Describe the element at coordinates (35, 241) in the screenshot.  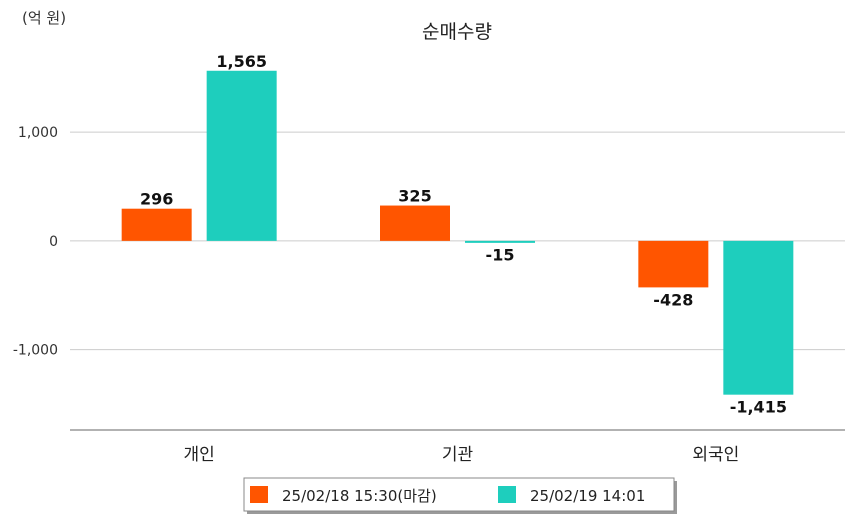
I see `y-axis: 1,000 0 -1,000` at that location.